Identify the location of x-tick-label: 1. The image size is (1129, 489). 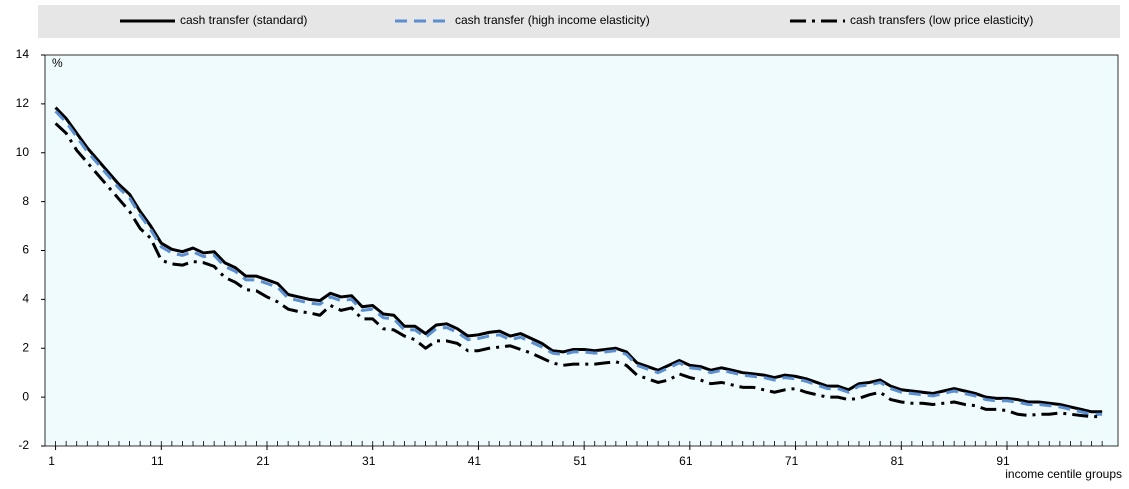
(51, 461).